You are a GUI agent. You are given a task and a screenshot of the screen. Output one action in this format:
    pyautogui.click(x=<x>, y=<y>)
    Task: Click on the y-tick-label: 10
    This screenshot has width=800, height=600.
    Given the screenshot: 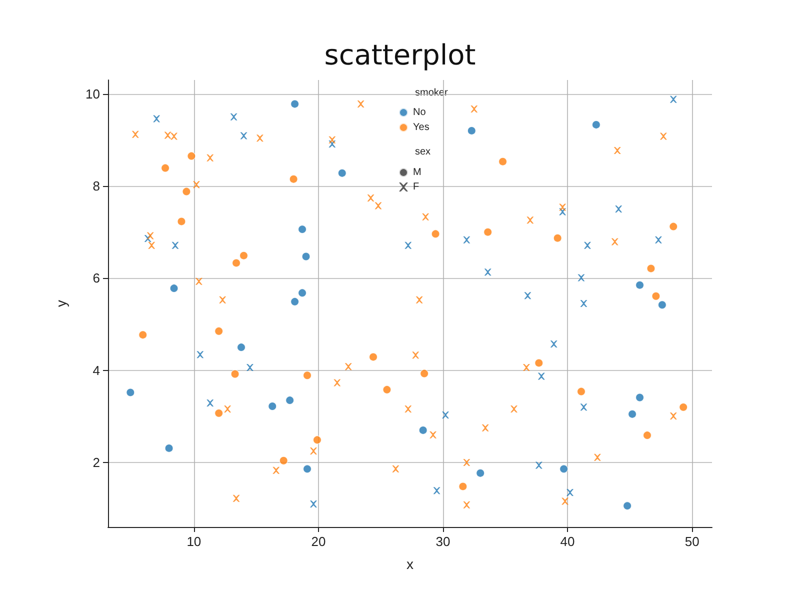 What is the action you would take?
    pyautogui.click(x=93, y=94)
    